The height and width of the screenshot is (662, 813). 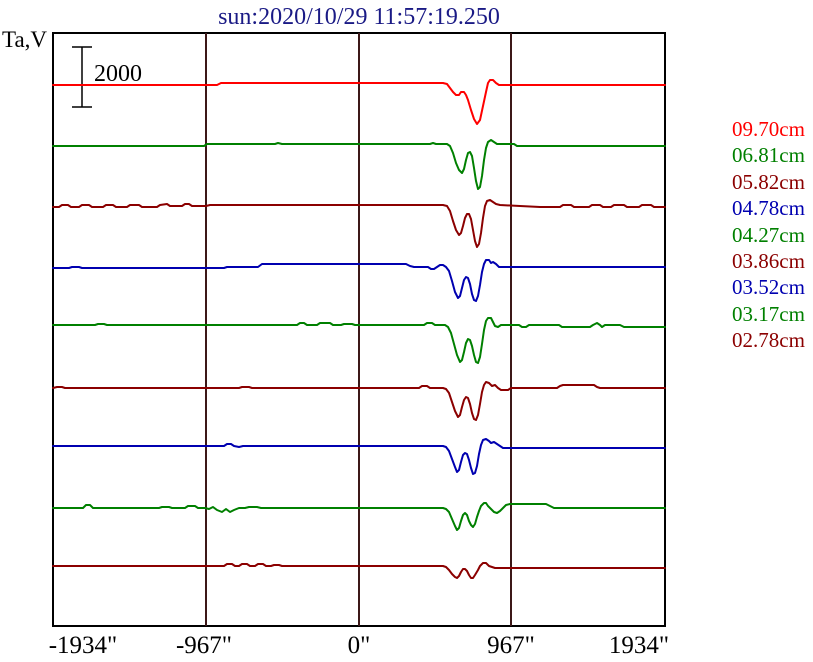 What do you see at coordinates (359, 401) in the screenshot?
I see `trace-03.86cm` at bounding box center [359, 401].